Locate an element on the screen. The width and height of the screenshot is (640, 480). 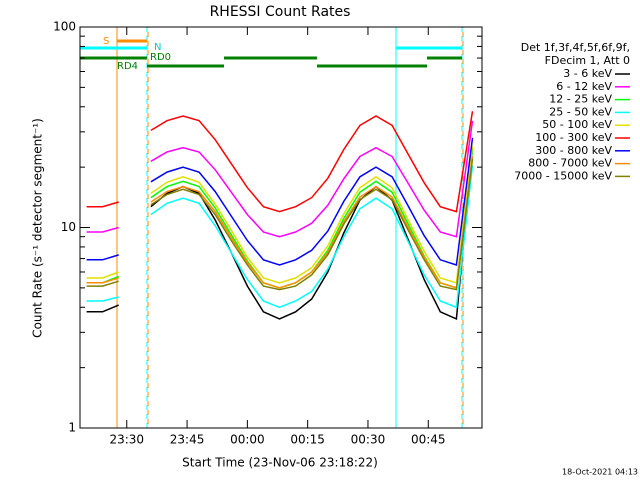
chart-title: RHESSI Count Rates is located at coordinates (280, 12).